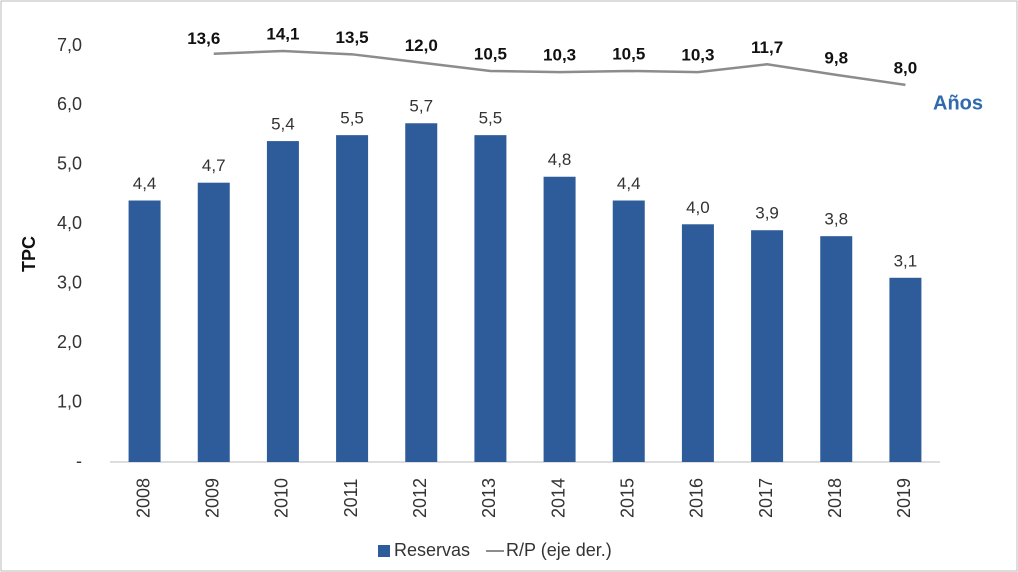 This screenshot has width=1018, height=572. I want to click on bar-label: 5,4, so click(283, 124).